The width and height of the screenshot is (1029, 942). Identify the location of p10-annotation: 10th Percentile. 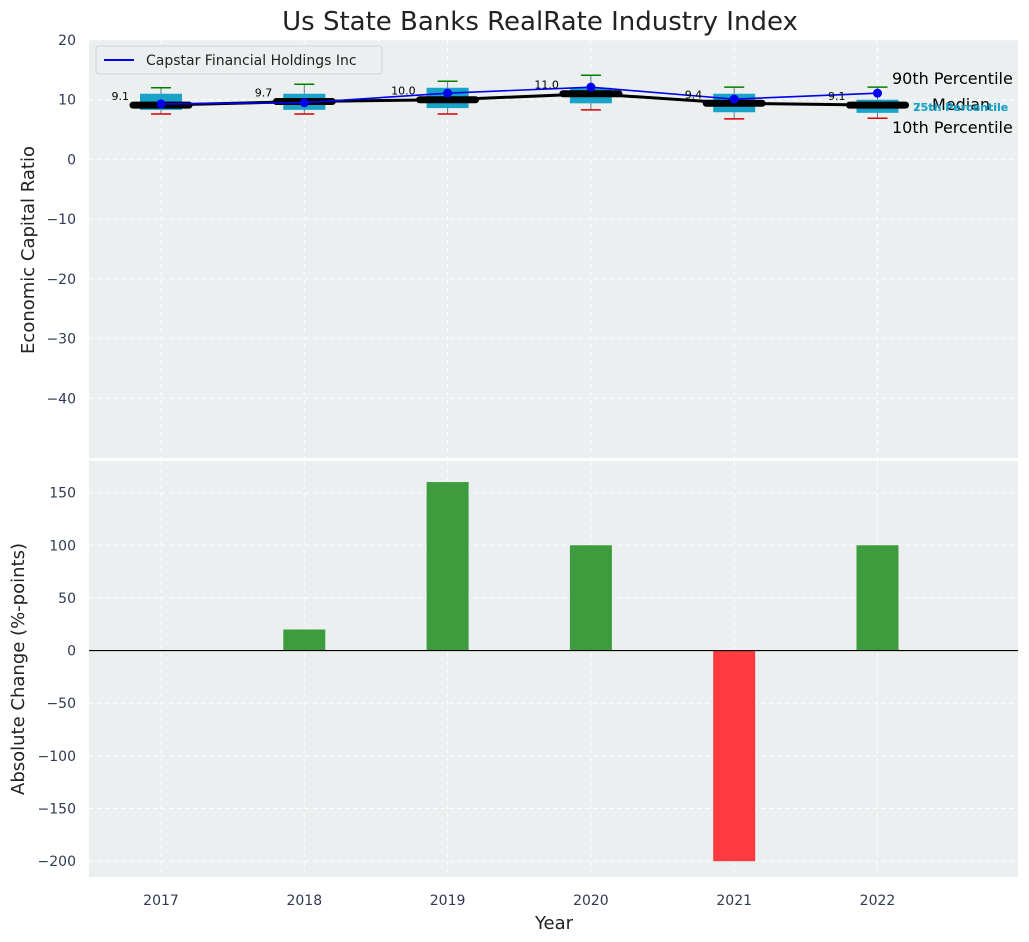
(952, 127).